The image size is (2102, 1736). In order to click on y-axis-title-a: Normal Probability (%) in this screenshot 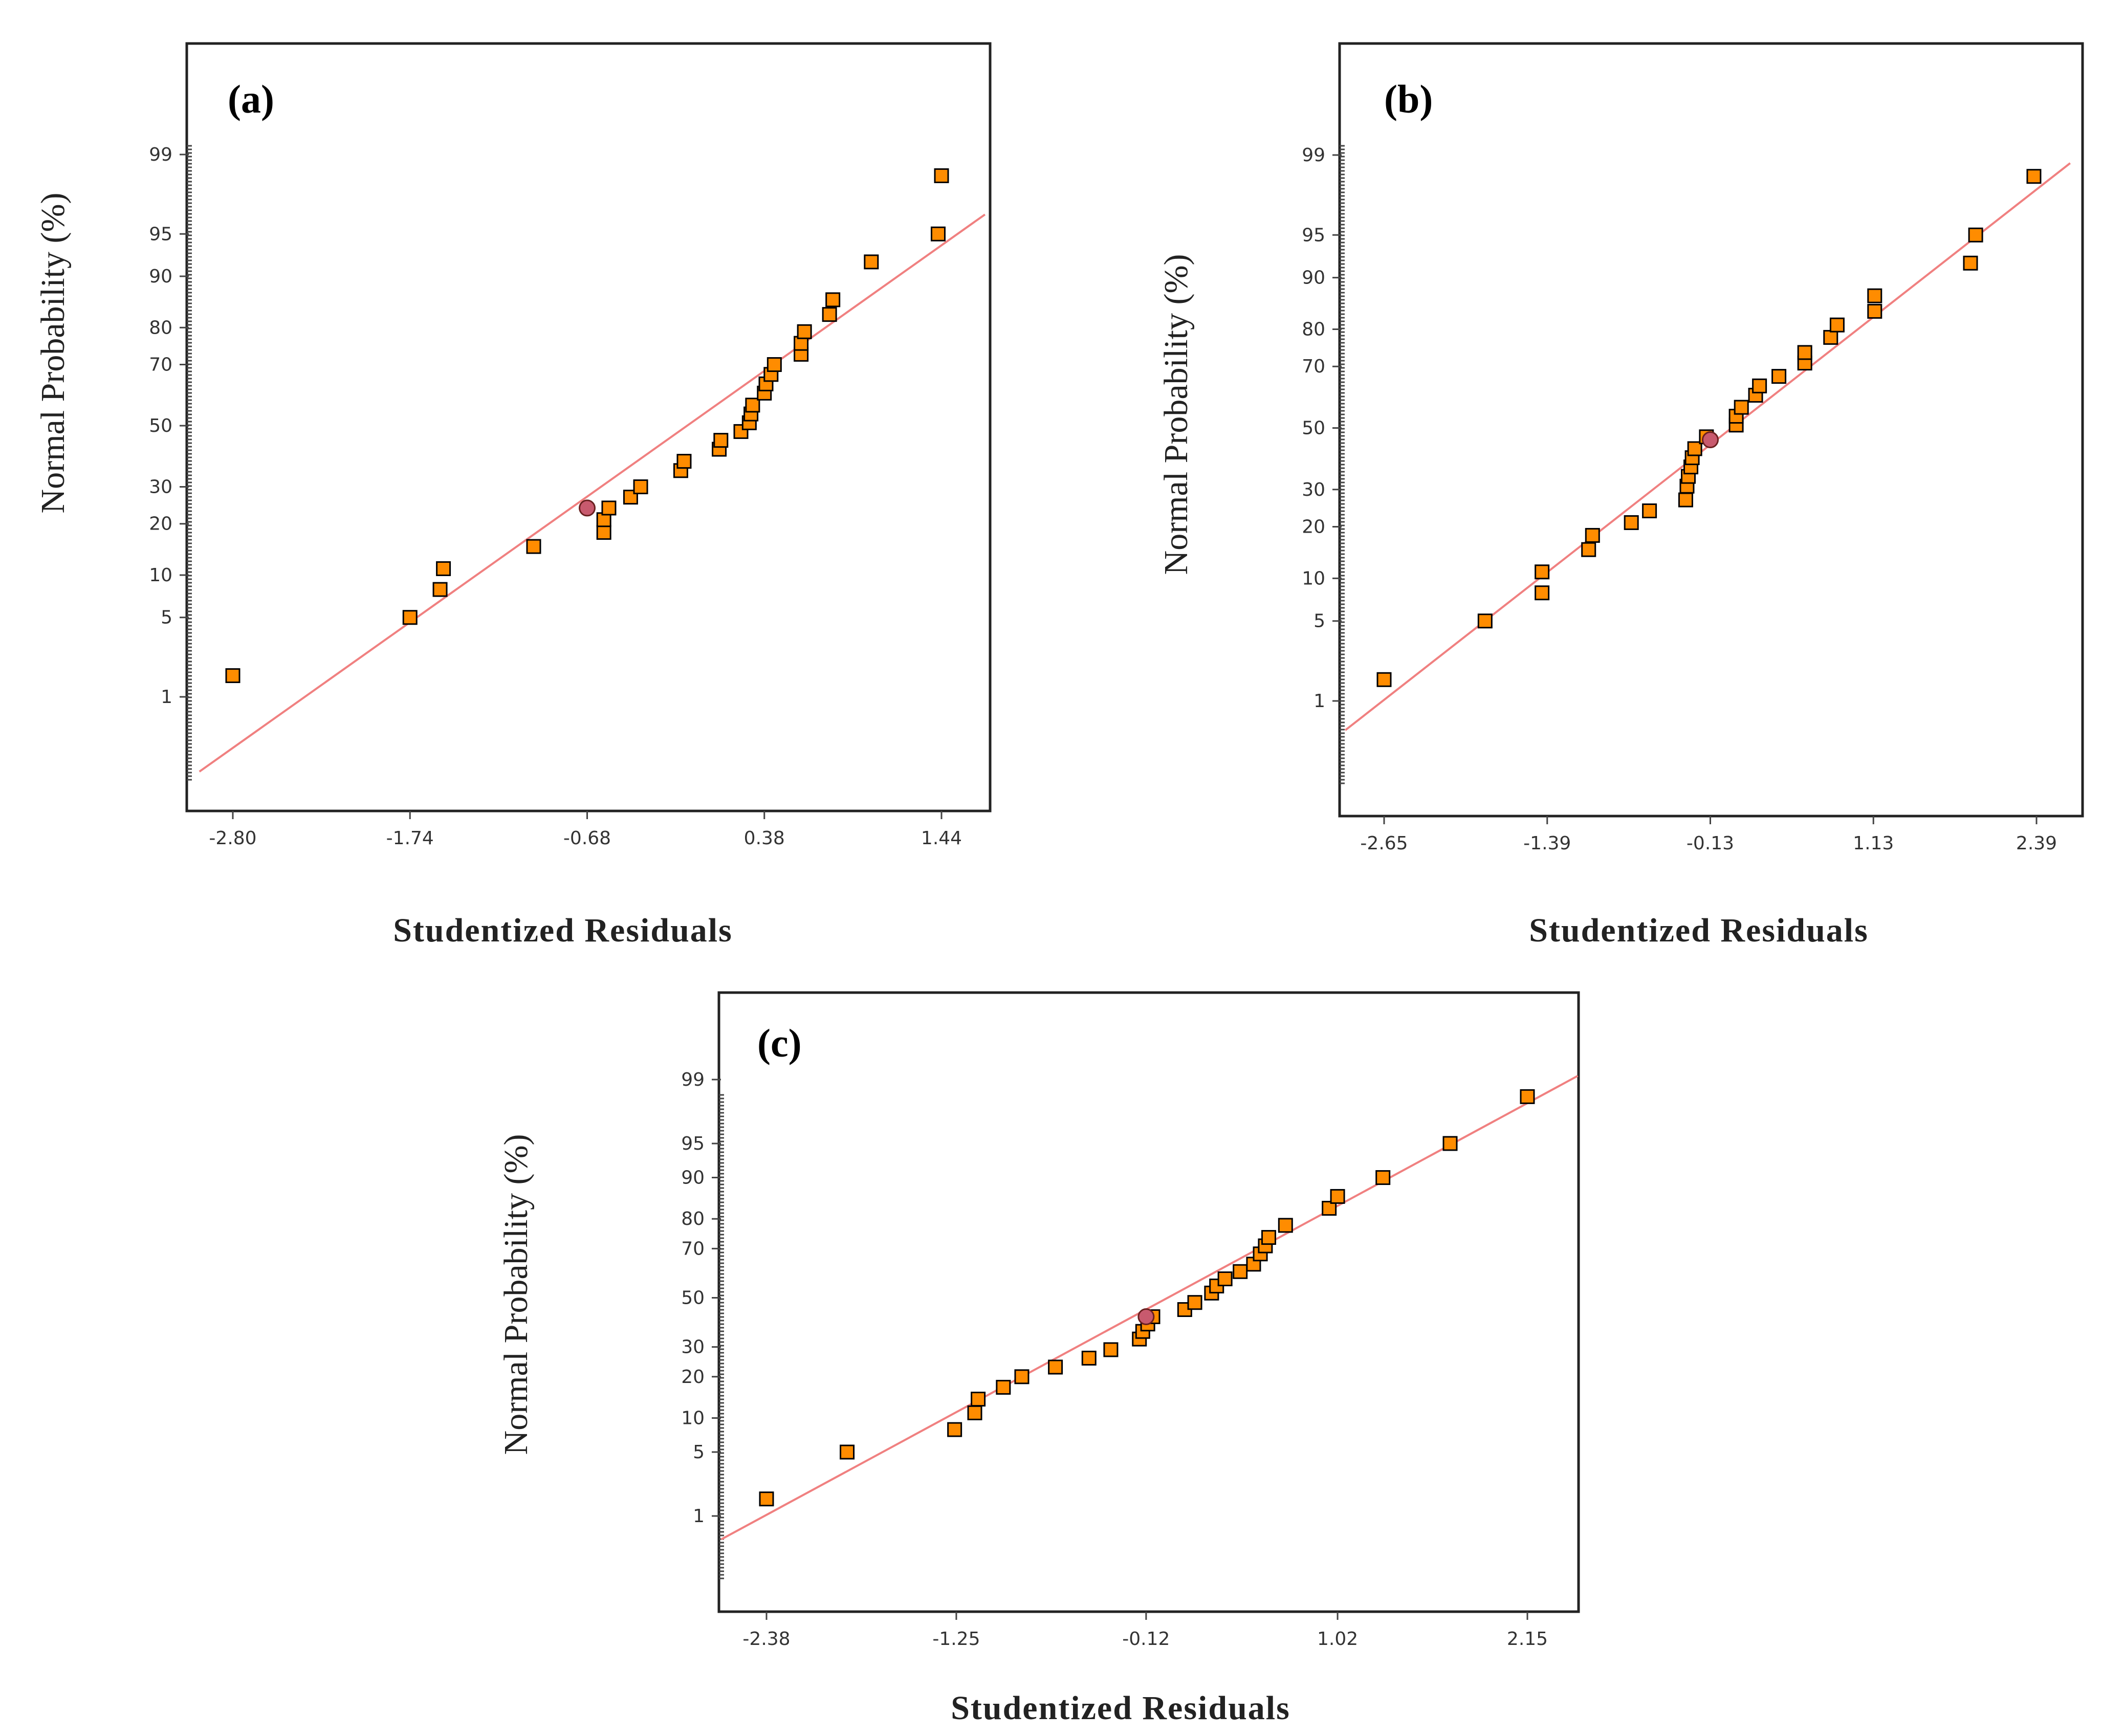, I will do `click(53, 353)`.